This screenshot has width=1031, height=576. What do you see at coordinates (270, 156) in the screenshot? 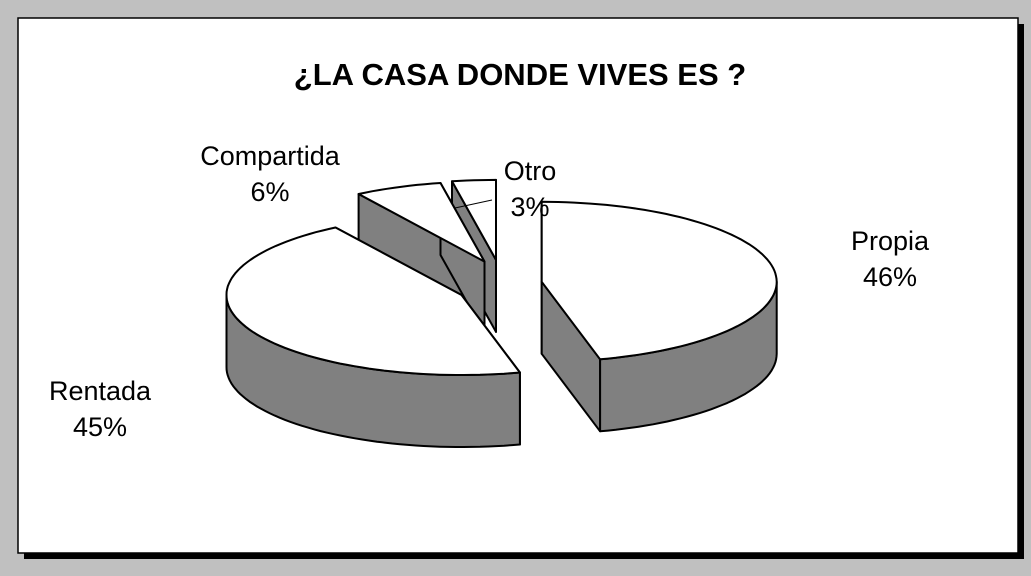
I see `slice-label: Compartida` at bounding box center [270, 156].